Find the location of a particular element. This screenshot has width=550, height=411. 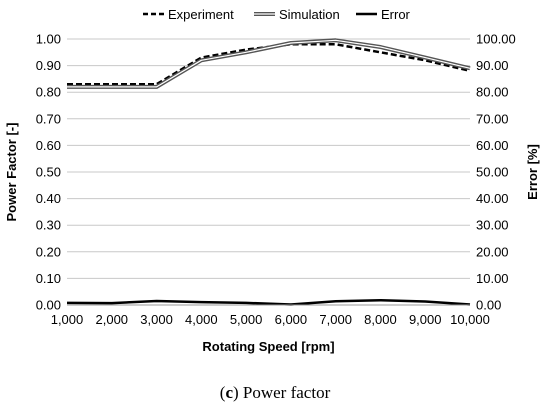

right-tick-label: 30.00 is located at coordinates (492, 225).